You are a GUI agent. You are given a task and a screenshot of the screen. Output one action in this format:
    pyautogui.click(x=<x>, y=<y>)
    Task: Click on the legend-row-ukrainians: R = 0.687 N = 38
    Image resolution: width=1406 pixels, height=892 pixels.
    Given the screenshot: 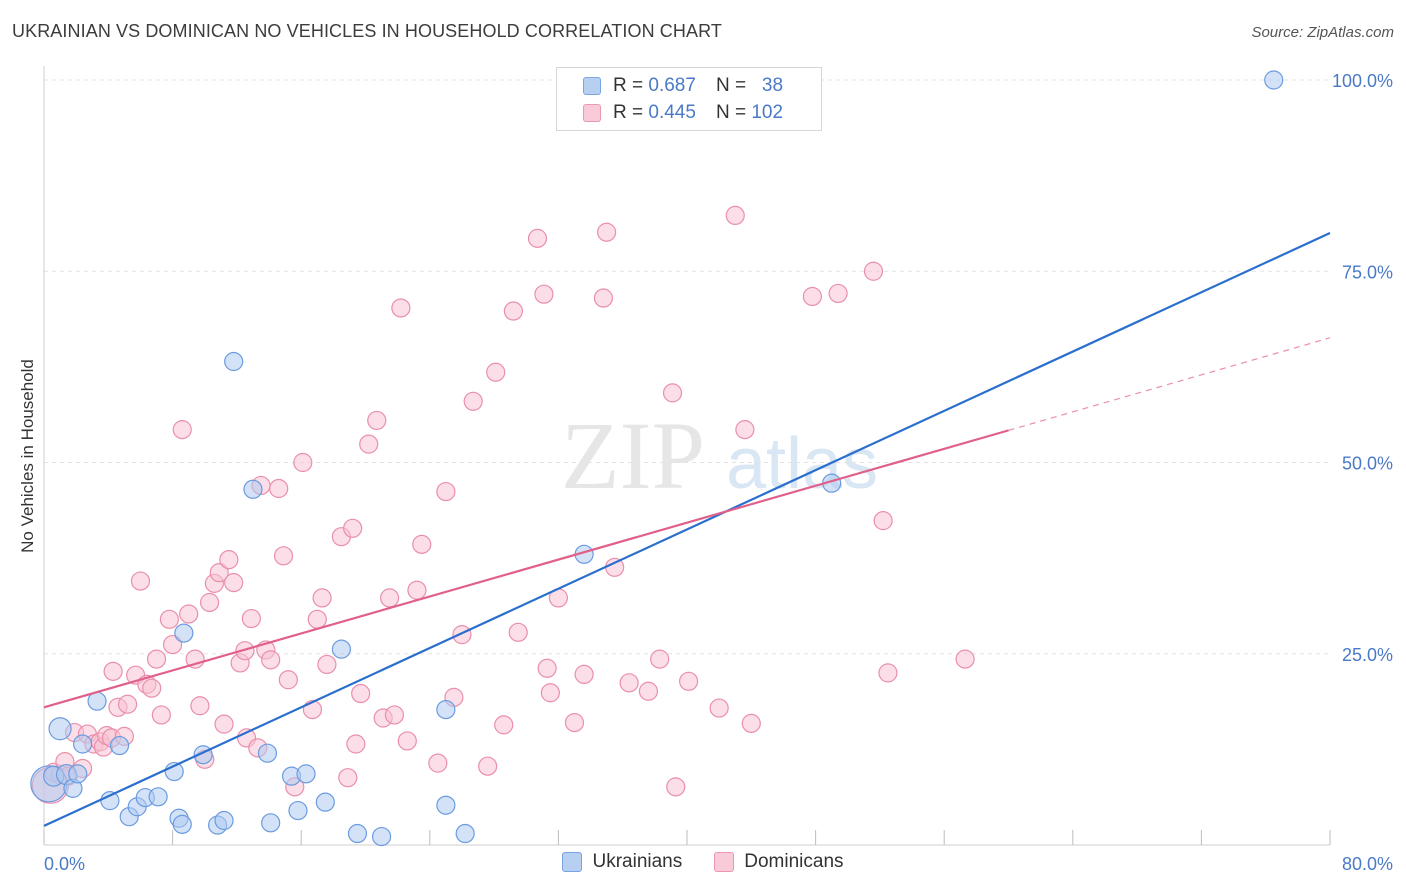 What is the action you would take?
    pyautogui.click(x=683, y=86)
    